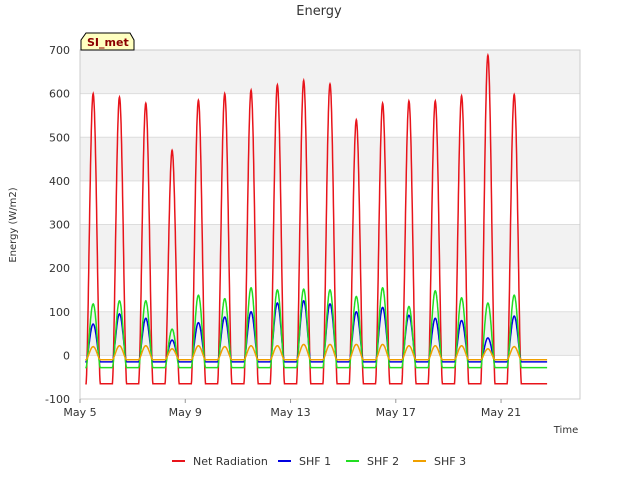 The height and width of the screenshot is (480, 640). Describe the element at coordinates (59, 94) in the screenshot. I see `y-tick-label: 600` at that location.